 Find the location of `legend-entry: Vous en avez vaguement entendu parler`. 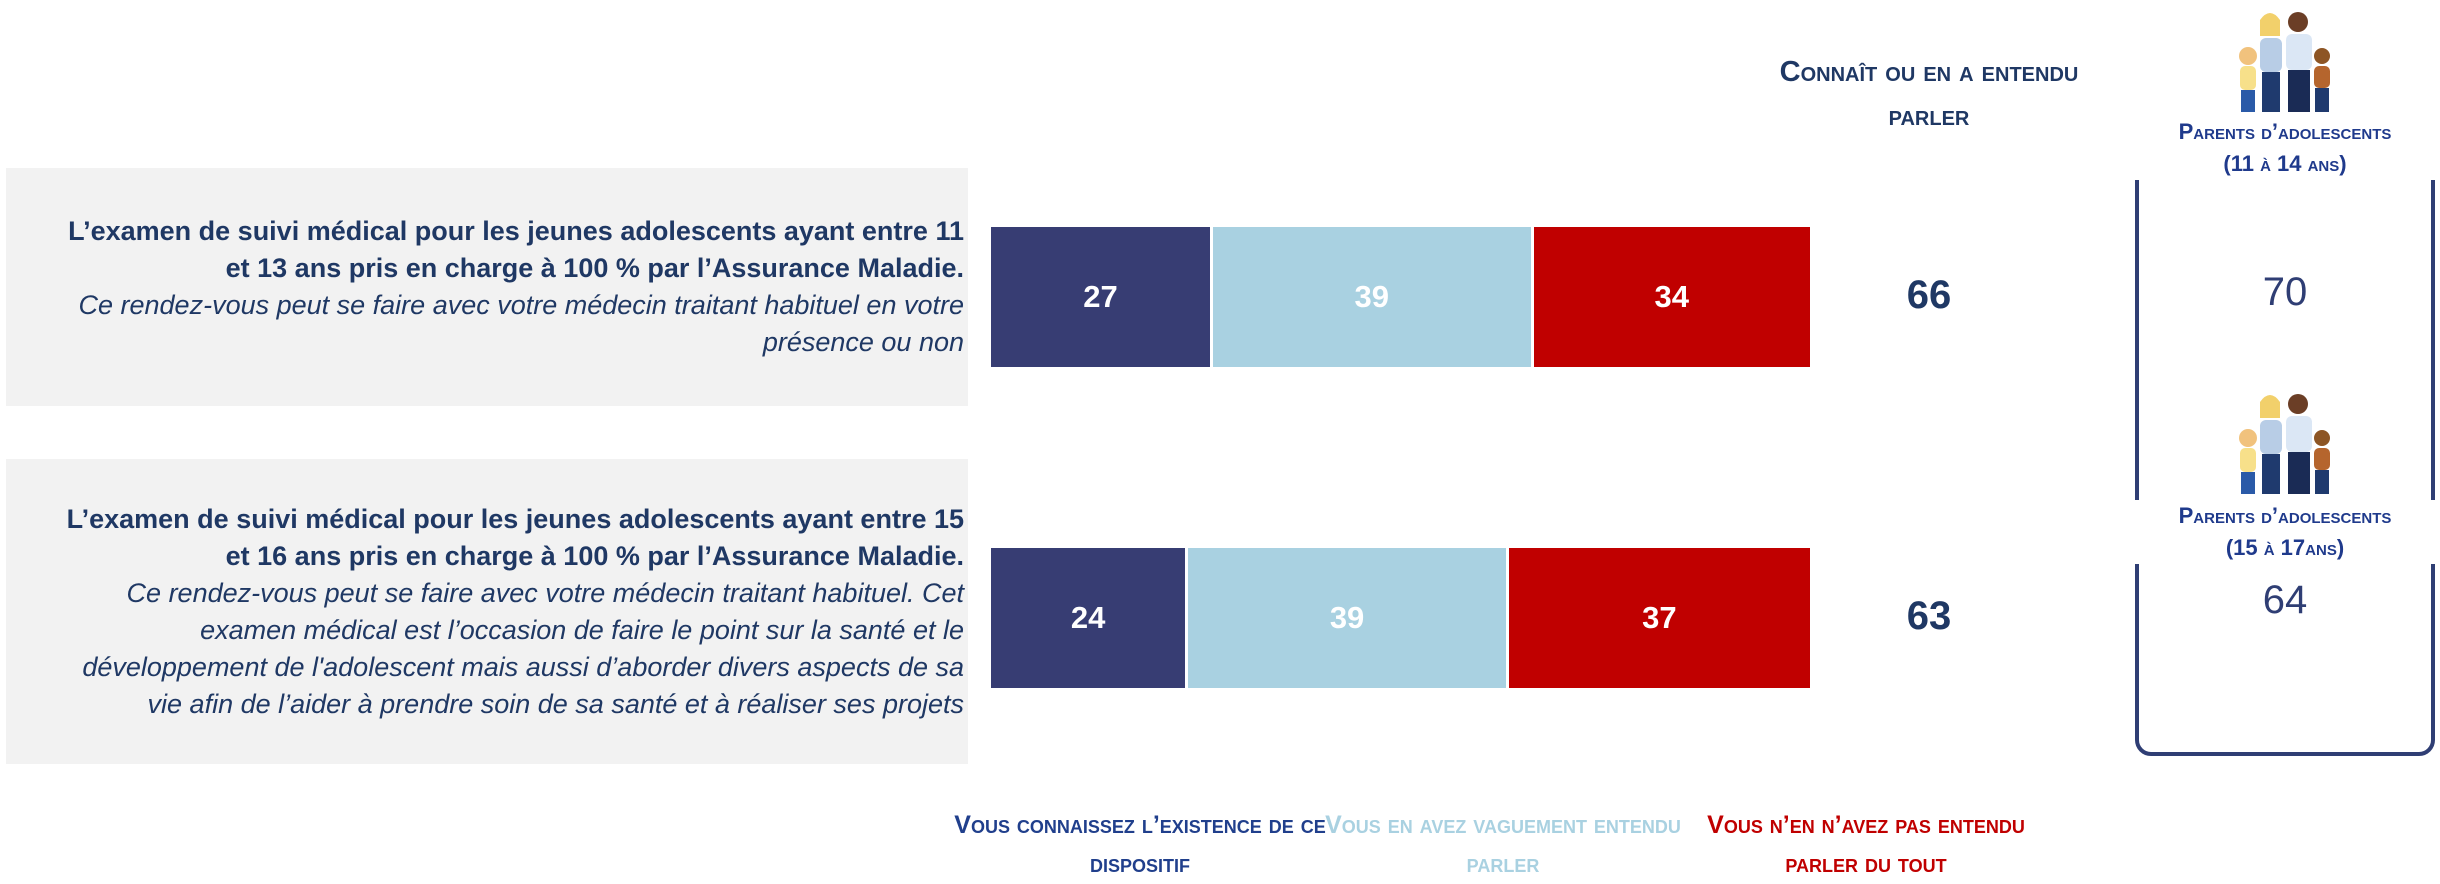

legend-entry: Vous en avez vaguement entendu parler is located at coordinates (1503, 844).